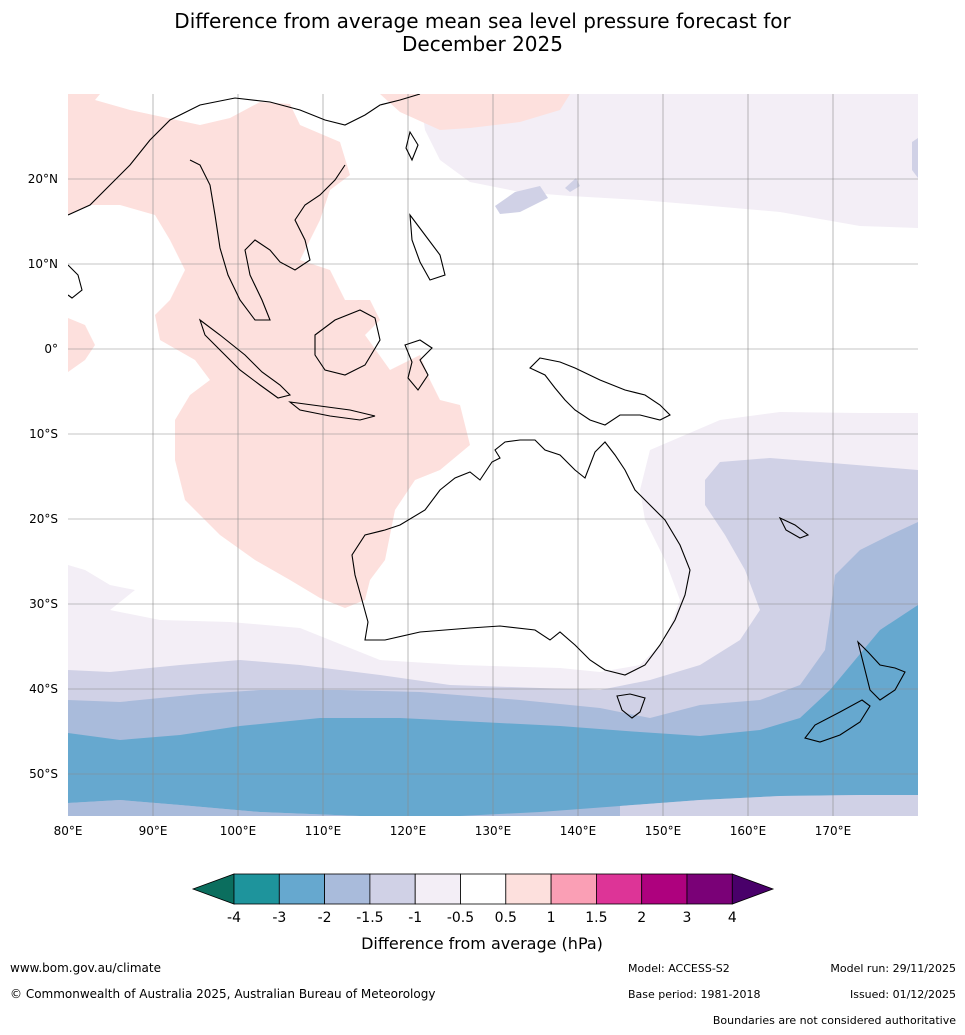 The height and width of the screenshot is (1035, 965). Describe the element at coordinates (153, 831) in the screenshot. I see `lon-label: 90°E` at that location.